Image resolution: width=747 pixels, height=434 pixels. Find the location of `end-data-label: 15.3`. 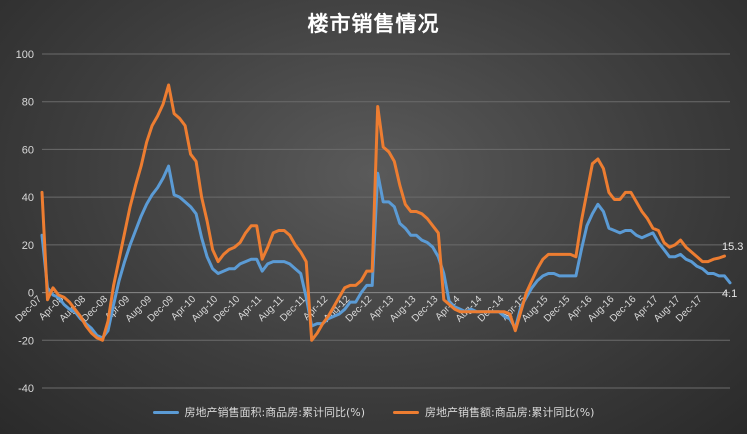

end-data-label: 15.3 is located at coordinates (732, 247).